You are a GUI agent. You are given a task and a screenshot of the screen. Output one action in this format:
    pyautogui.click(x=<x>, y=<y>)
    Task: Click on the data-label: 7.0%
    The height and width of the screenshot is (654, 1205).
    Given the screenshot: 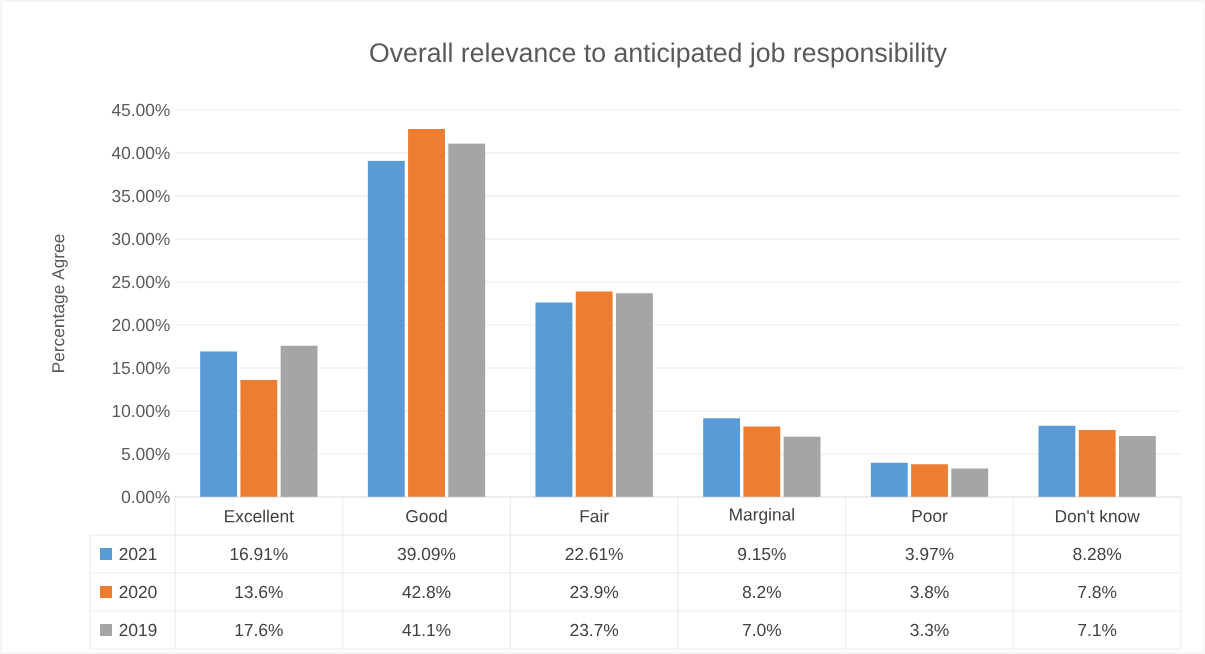 What is the action you would take?
    pyautogui.click(x=762, y=630)
    